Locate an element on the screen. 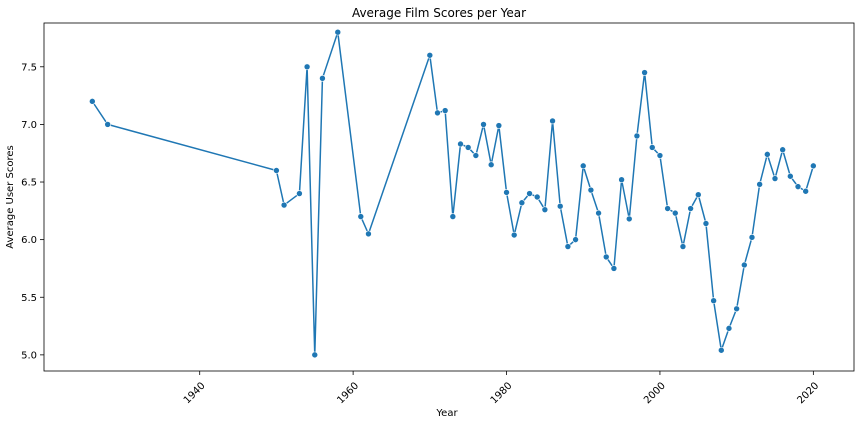  x-tick-label: 1940 is located at coordinates (195, 393).